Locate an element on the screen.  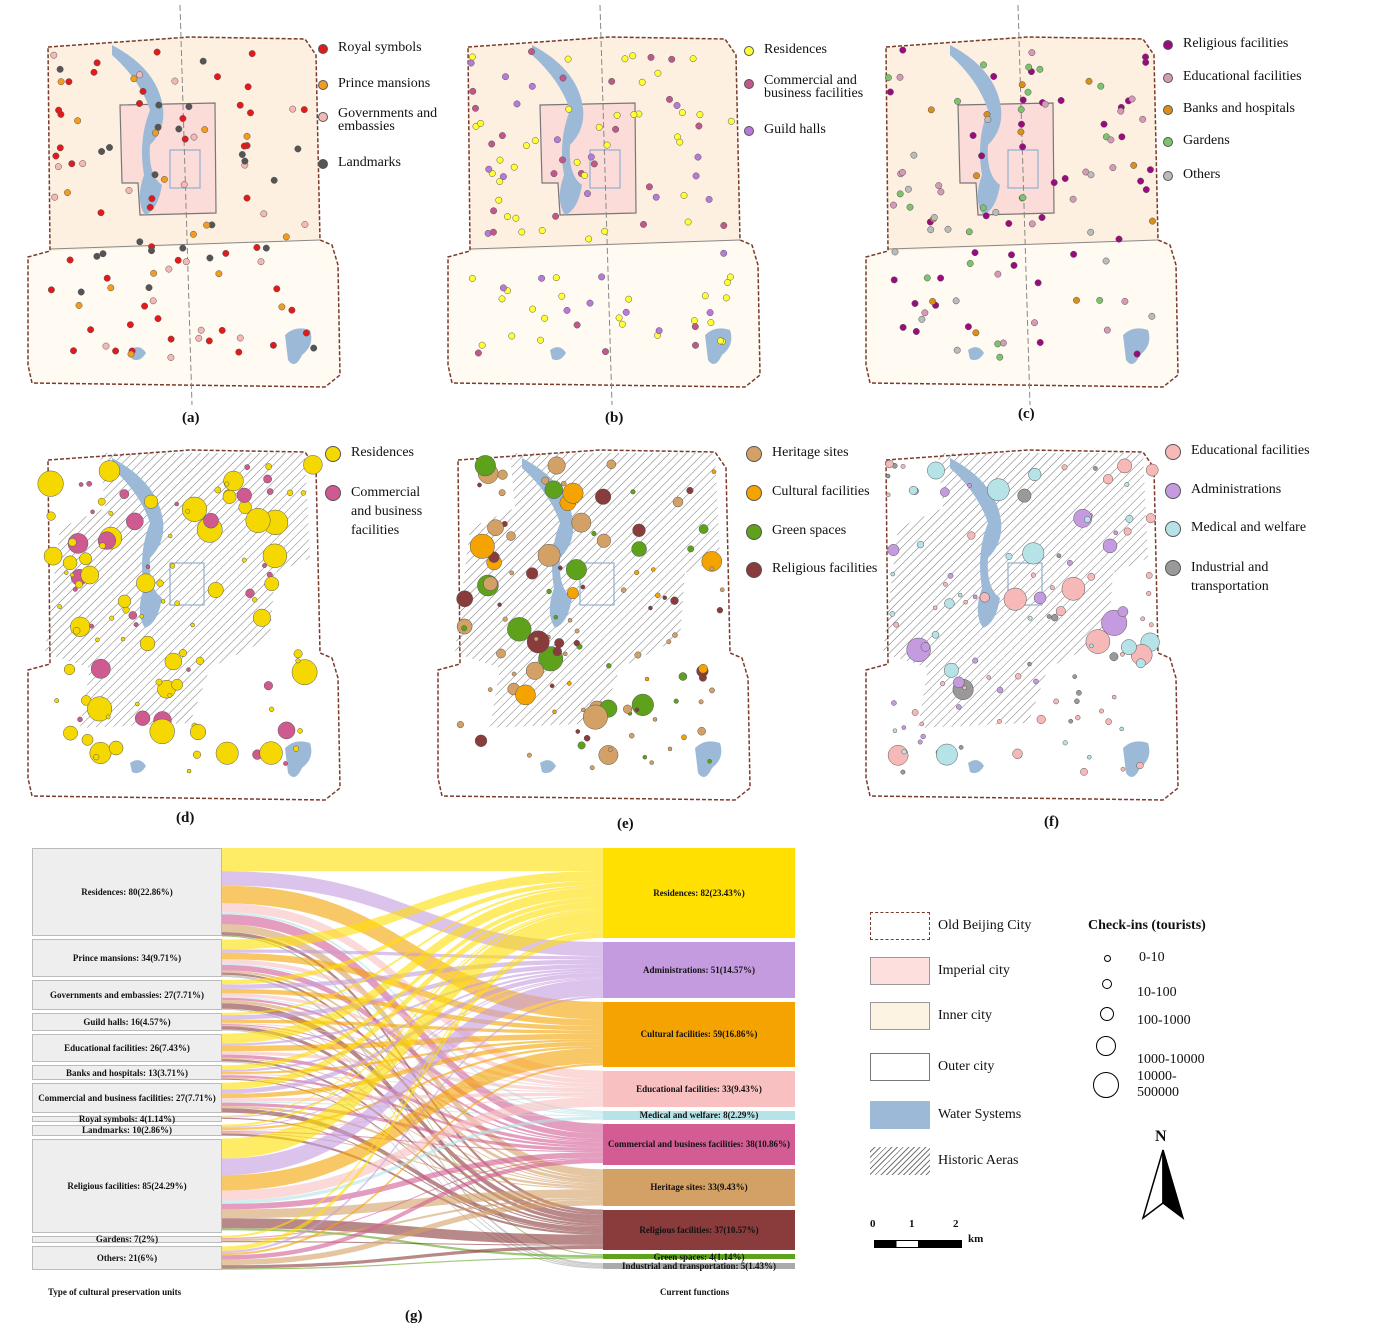
panel-label-f: (f) is located at coordinates (1051, 822).